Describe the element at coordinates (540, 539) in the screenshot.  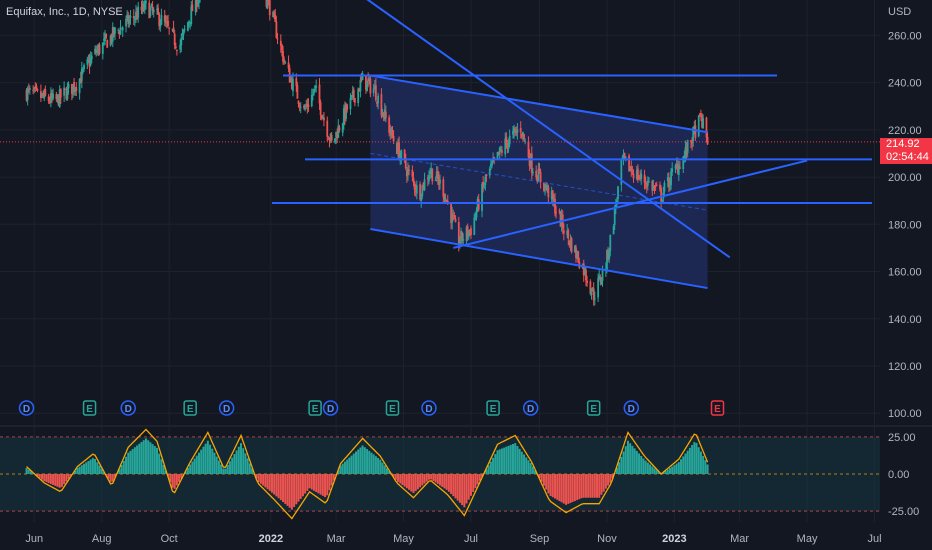
I see `time-tick-label: Sep` at that location.